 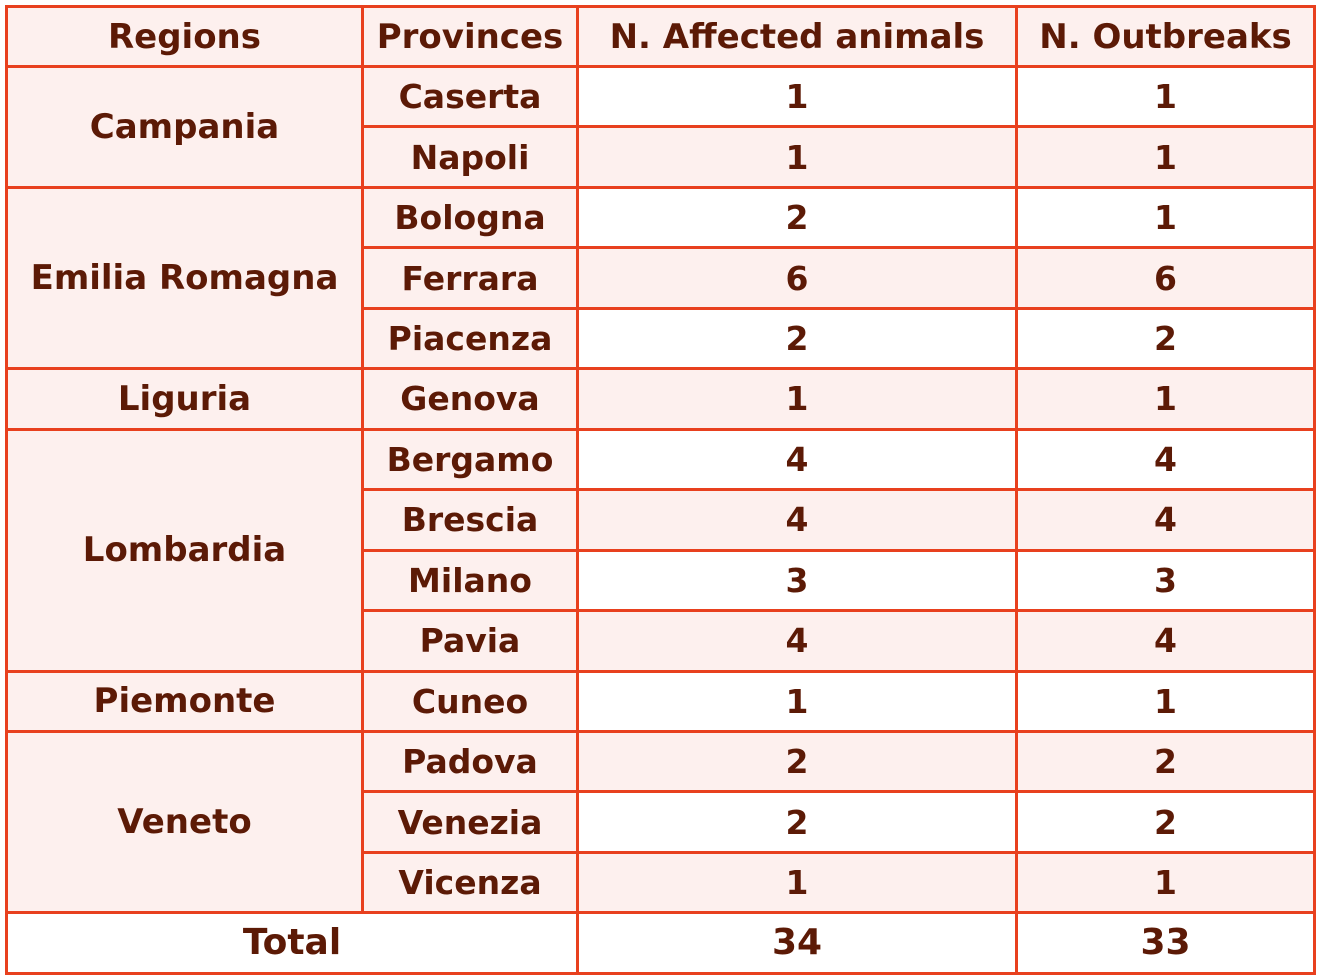 What do you see at coordinates (470, 157) in the screenshot?
I see `province-cell: Napoli` at bounding box center [470, 157].